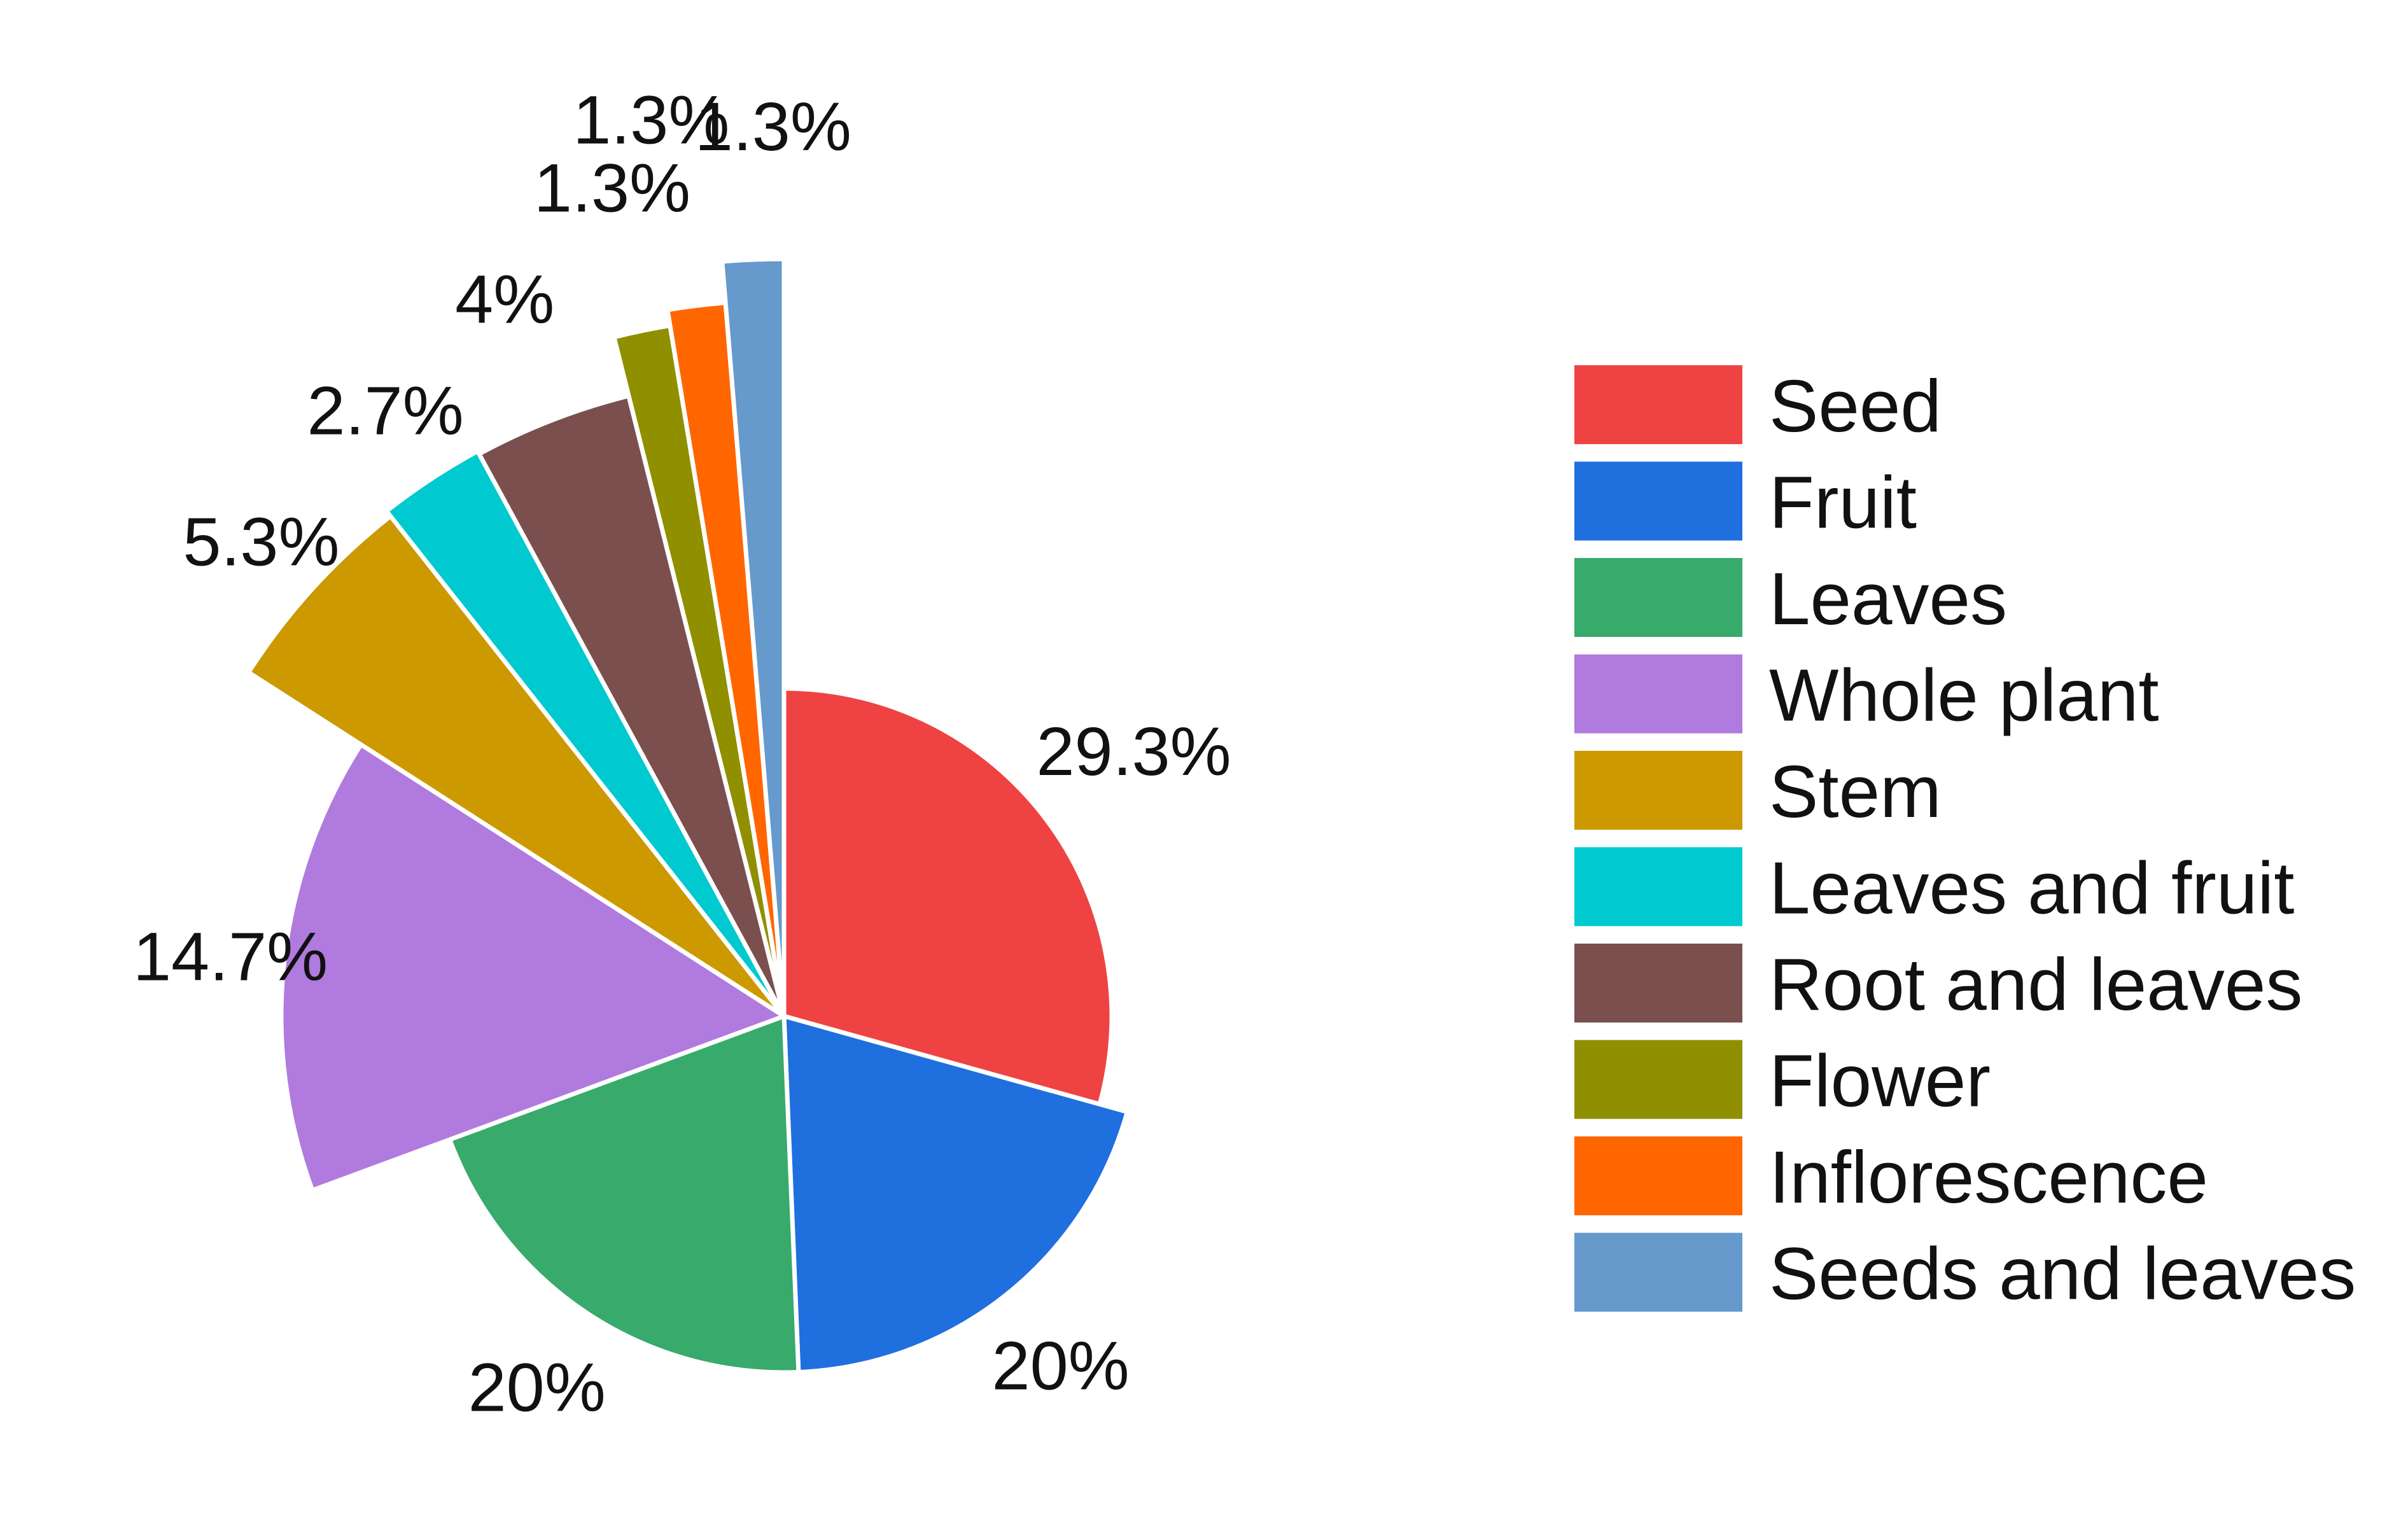  I want to click on pct-label-leaves-and-fruit: 2.7%, so click(385, 410).